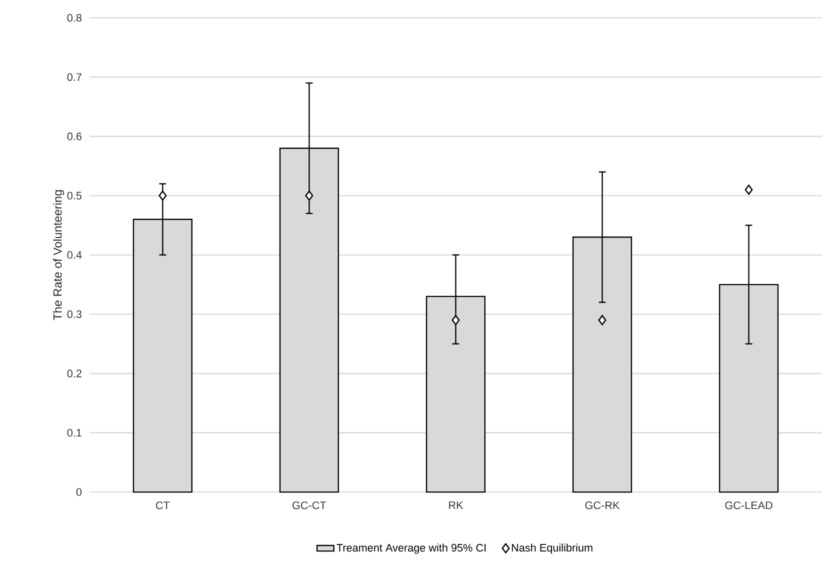  Describe the element at coordinates (602, 505) in the screenshot. I see `x-tick-label: GC-RK` at that location.